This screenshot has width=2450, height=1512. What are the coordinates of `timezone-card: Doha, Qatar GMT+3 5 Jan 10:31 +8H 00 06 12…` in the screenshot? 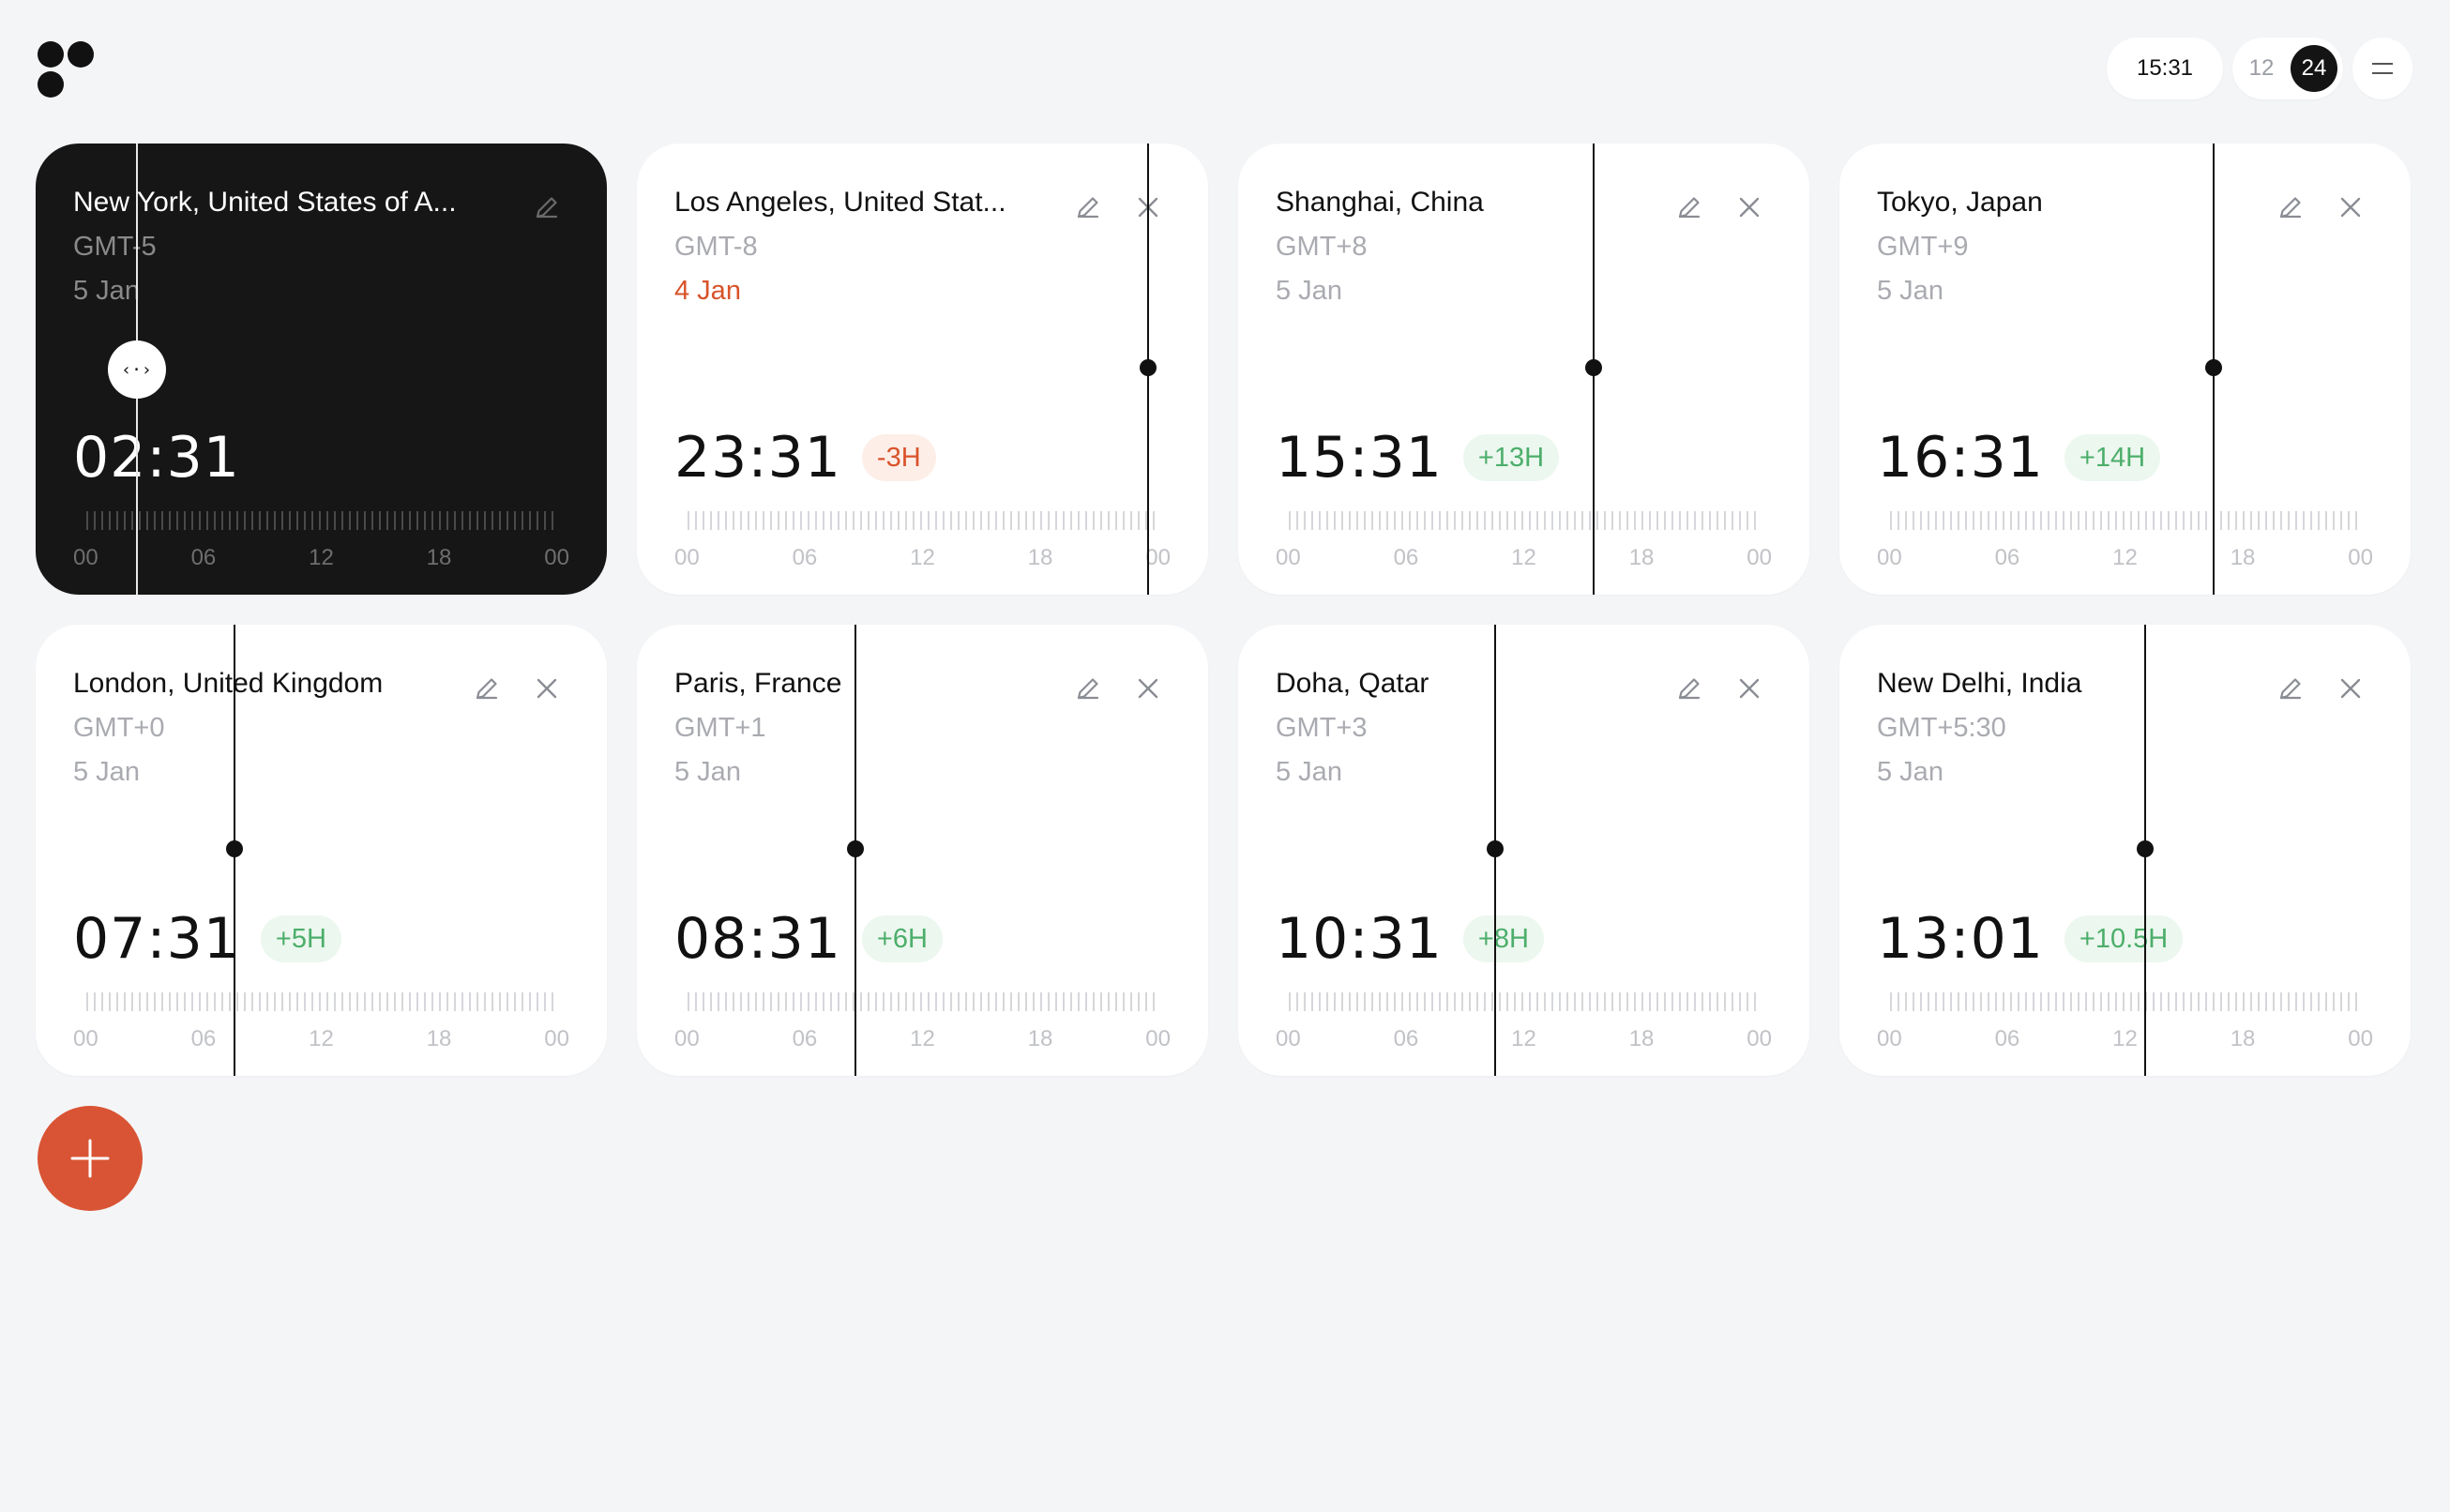 It's located at (1523, 850).